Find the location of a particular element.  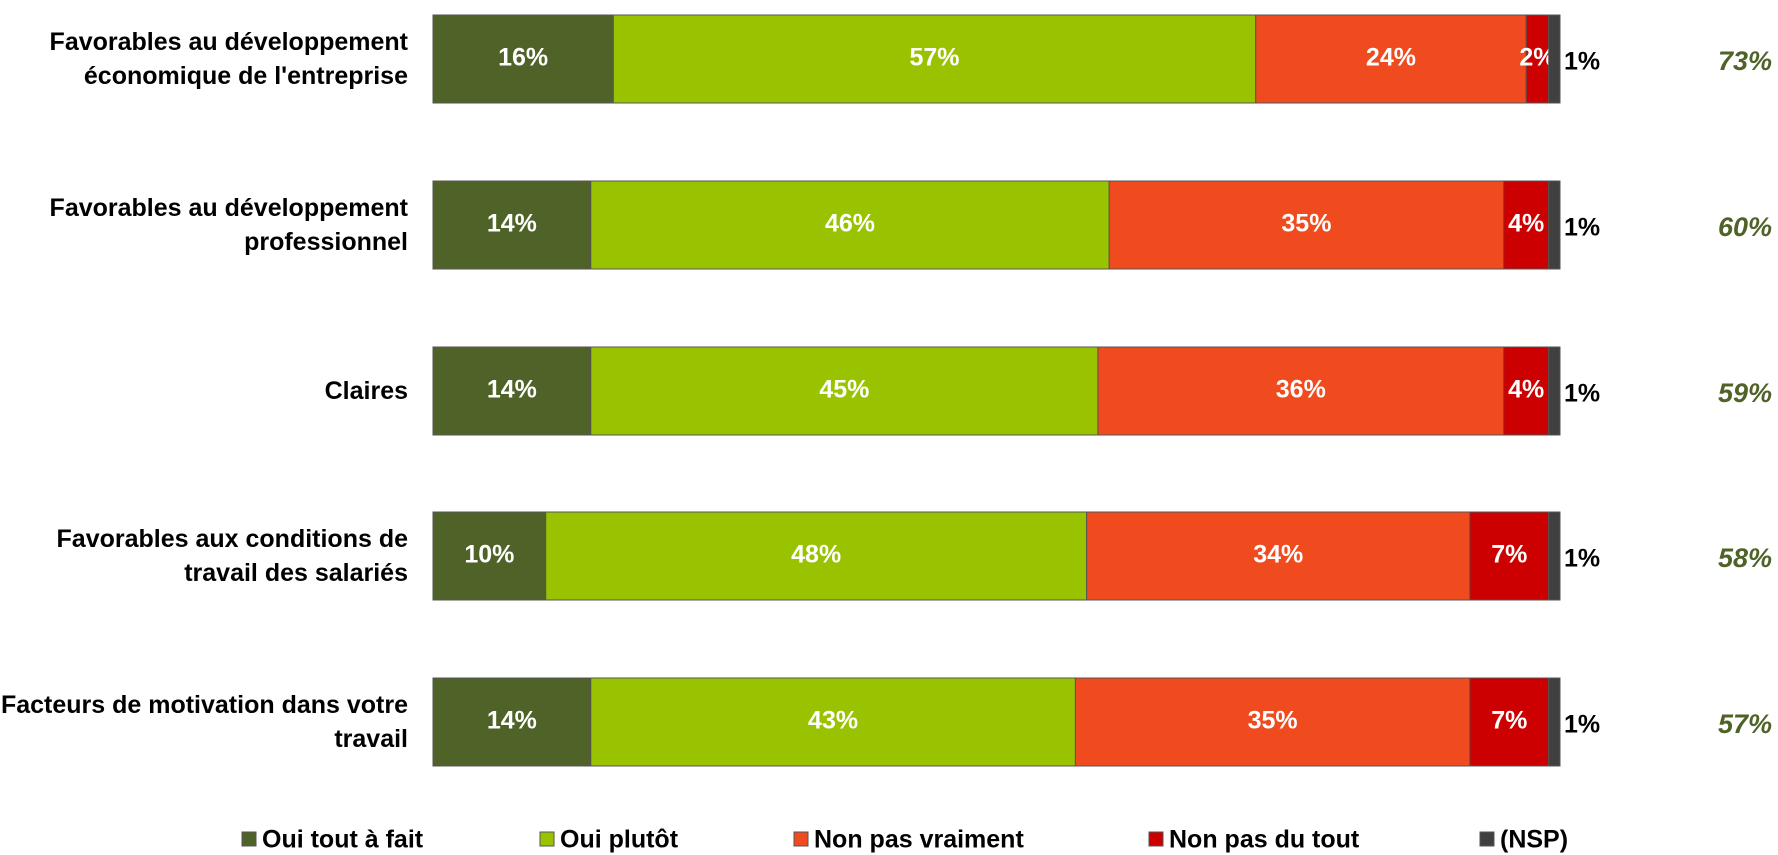

legend-label: Oui plutôt is located at coordinates (619, 840).